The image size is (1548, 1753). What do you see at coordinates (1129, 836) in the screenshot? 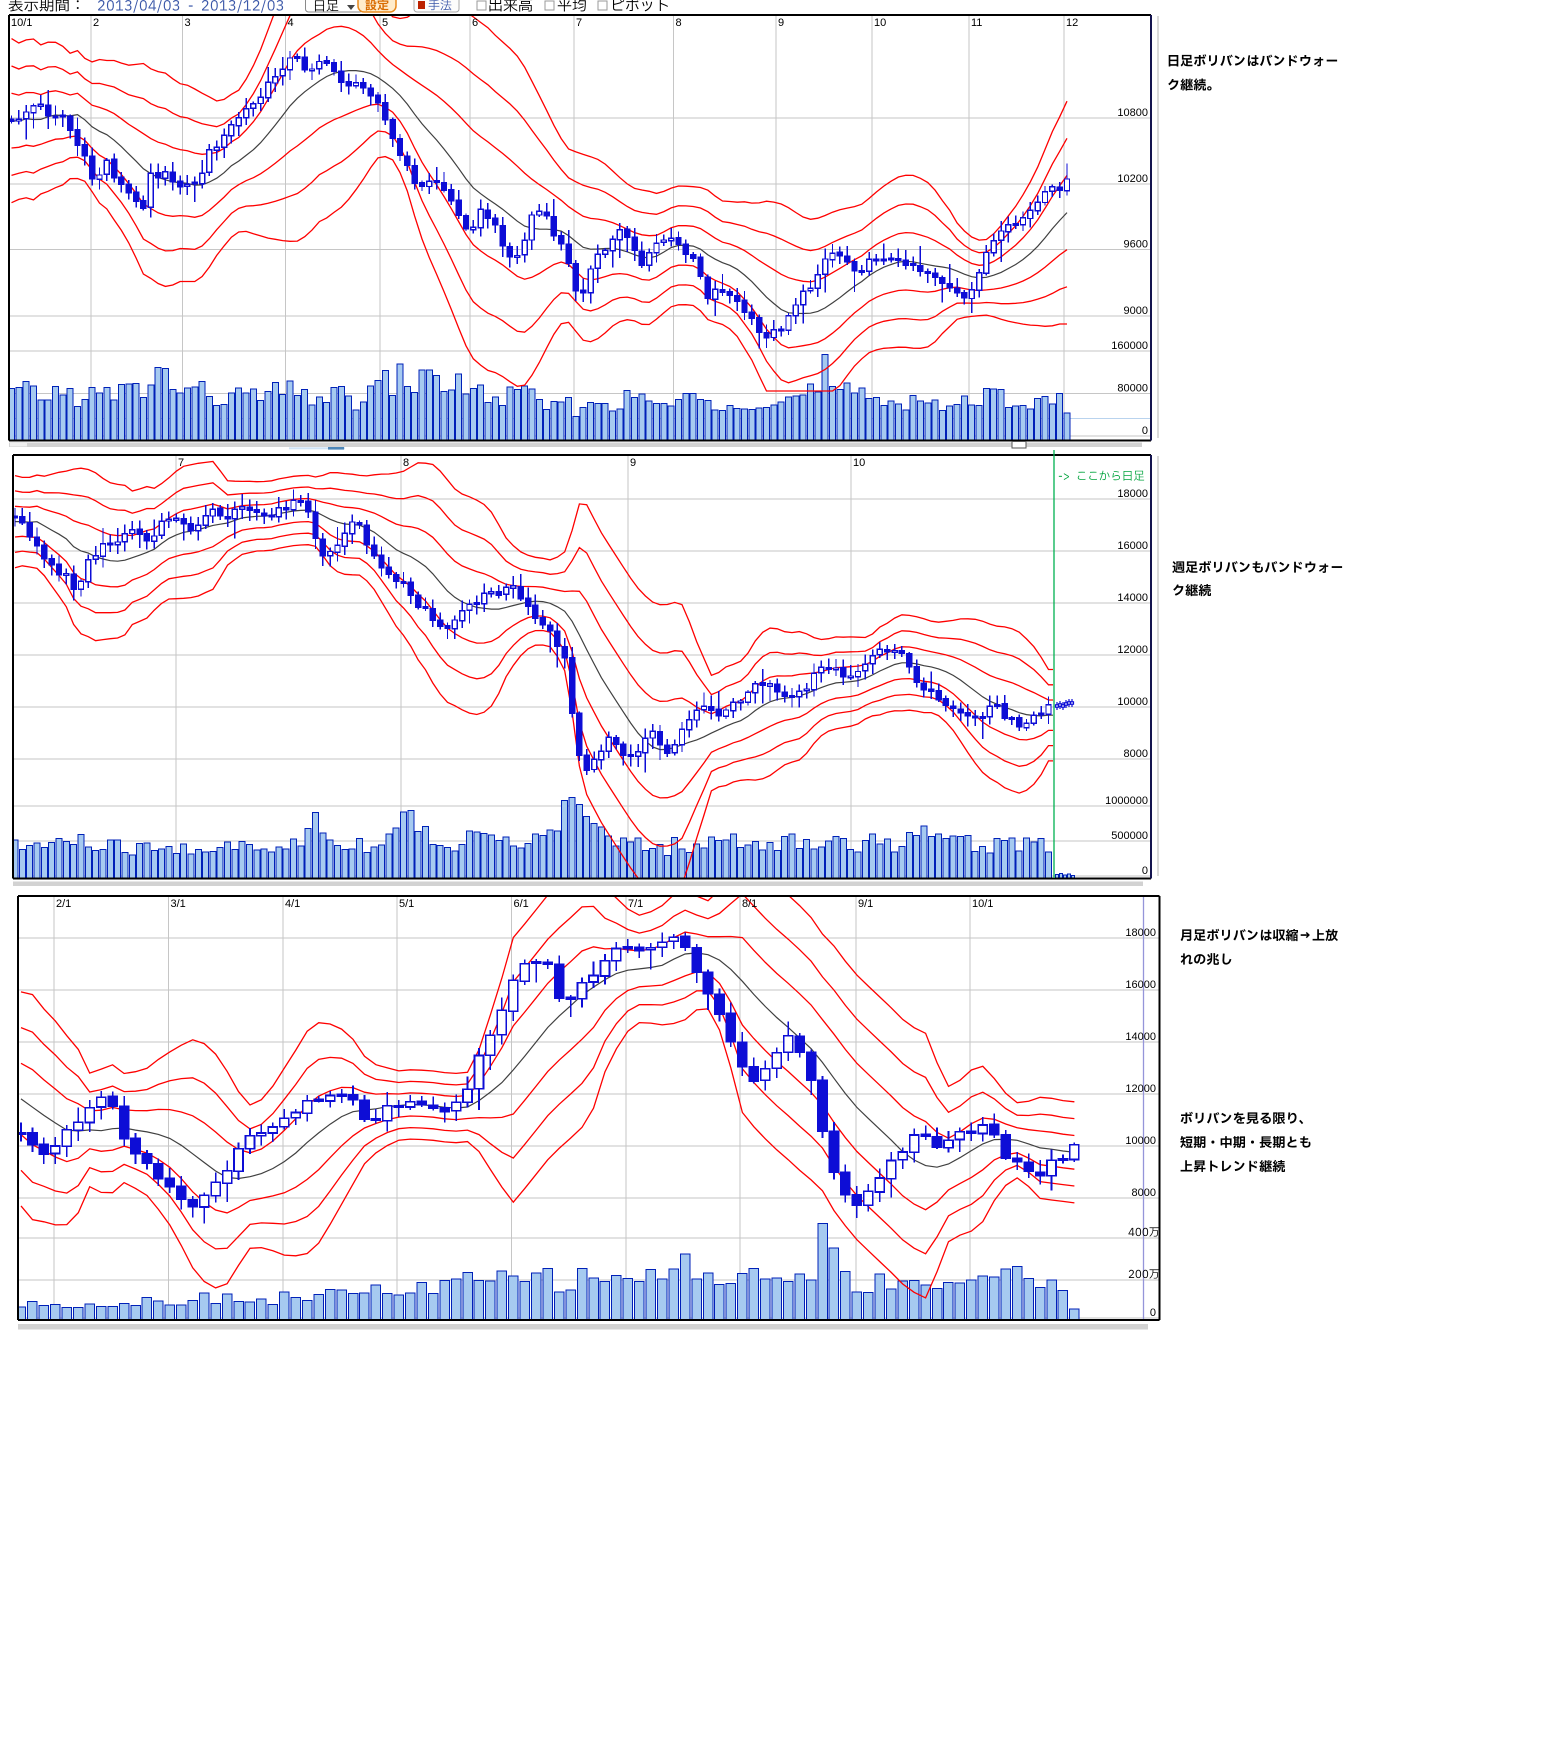
I see `svg-text: 500000` at bounding box center [1129, 836].